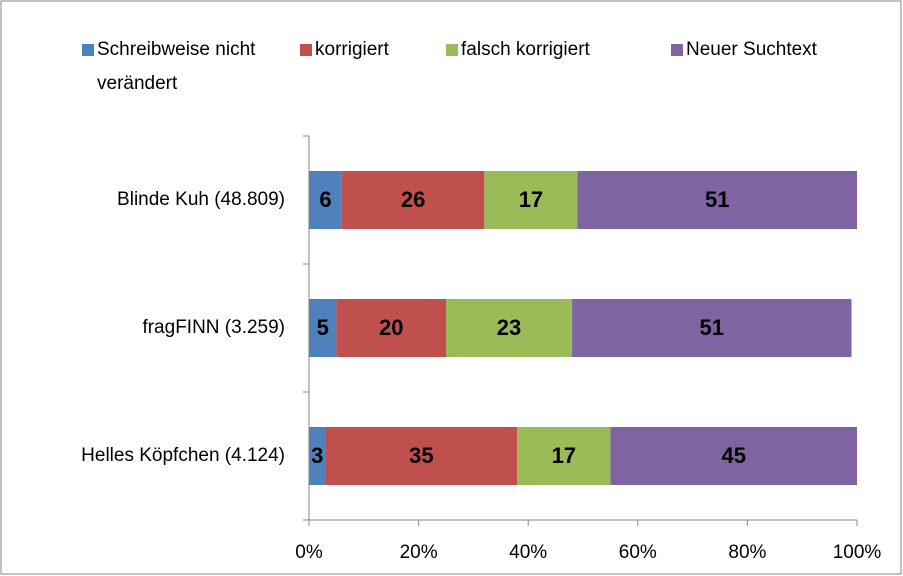  What do you see at coordinates (352, 49) in the screenshot?
I see `legend-label: korrigiert` at bounding box center [352, 49].